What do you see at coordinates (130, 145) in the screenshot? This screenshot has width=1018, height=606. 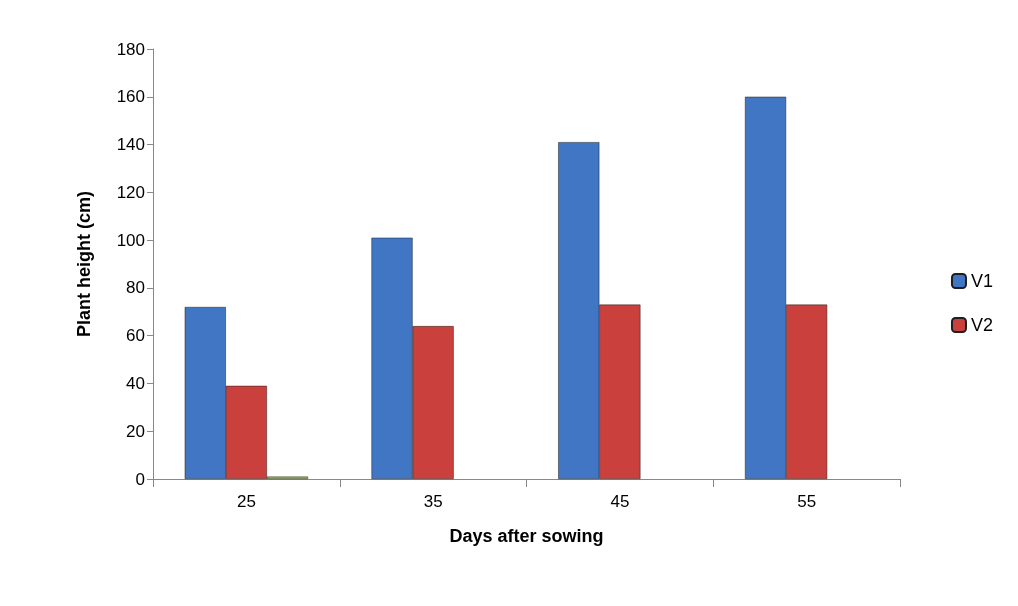 I see `y-tick-label: 140` at bounding box center [130, 145].